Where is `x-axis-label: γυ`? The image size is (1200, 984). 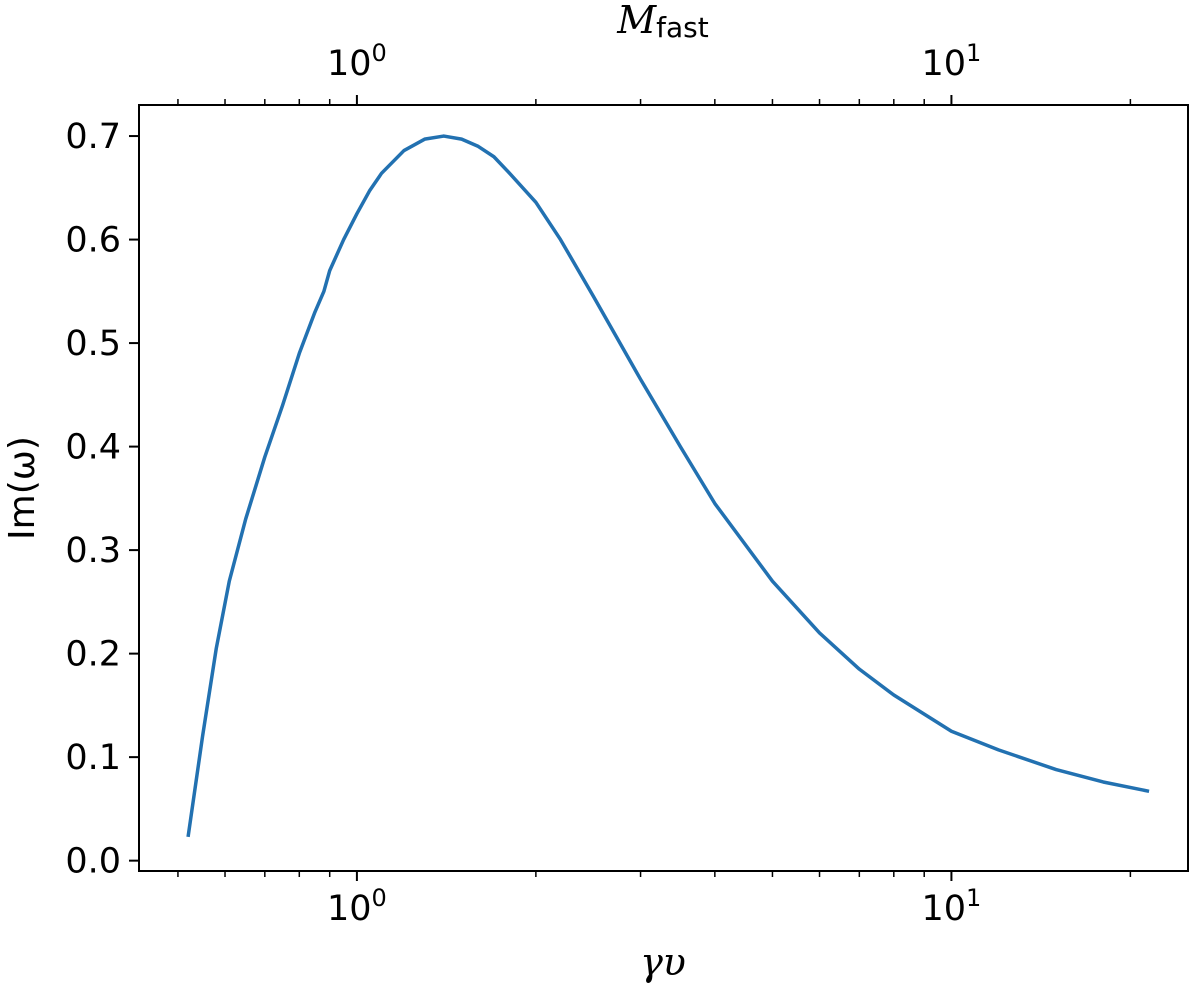 x-axis-label: γυ is located at coordinates (663, 962).